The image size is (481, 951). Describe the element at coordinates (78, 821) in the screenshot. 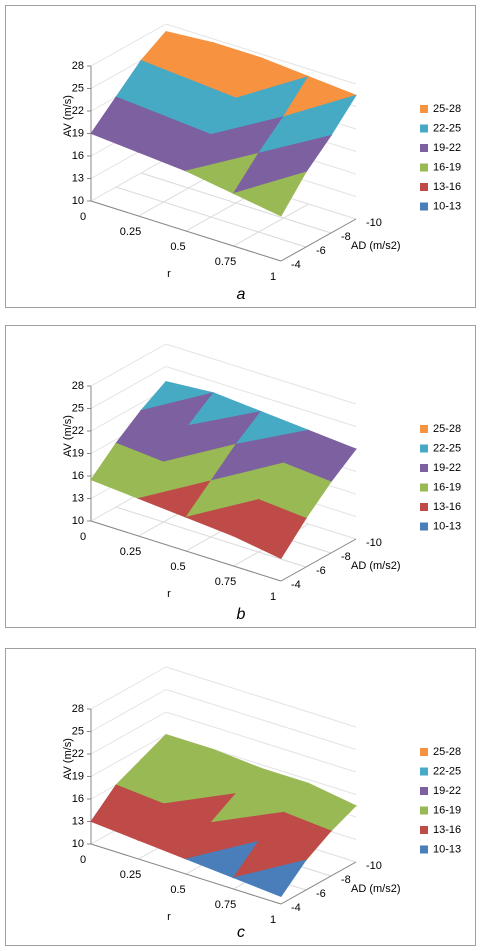

I see `z-tick-label: 13` at that location.